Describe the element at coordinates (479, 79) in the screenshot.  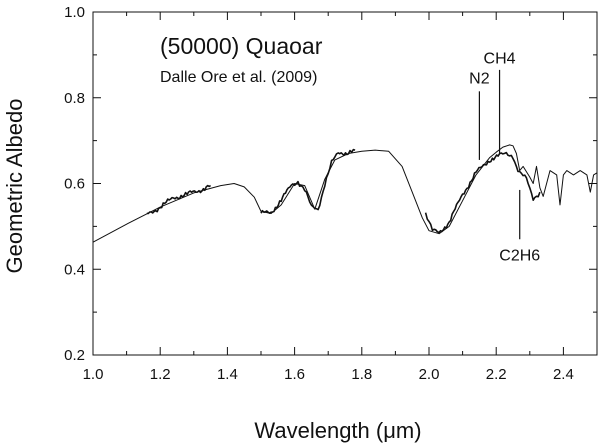
I see `annotation-label: N2` at that location.